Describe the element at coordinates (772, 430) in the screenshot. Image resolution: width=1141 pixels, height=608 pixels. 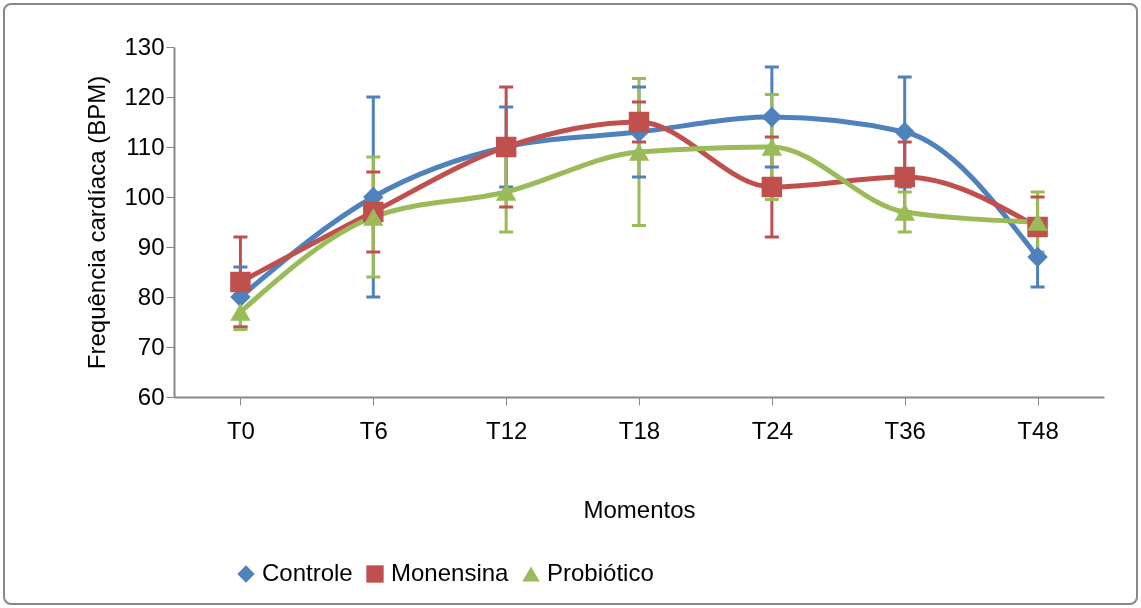
I see `x-tick-label: T24` at that location.